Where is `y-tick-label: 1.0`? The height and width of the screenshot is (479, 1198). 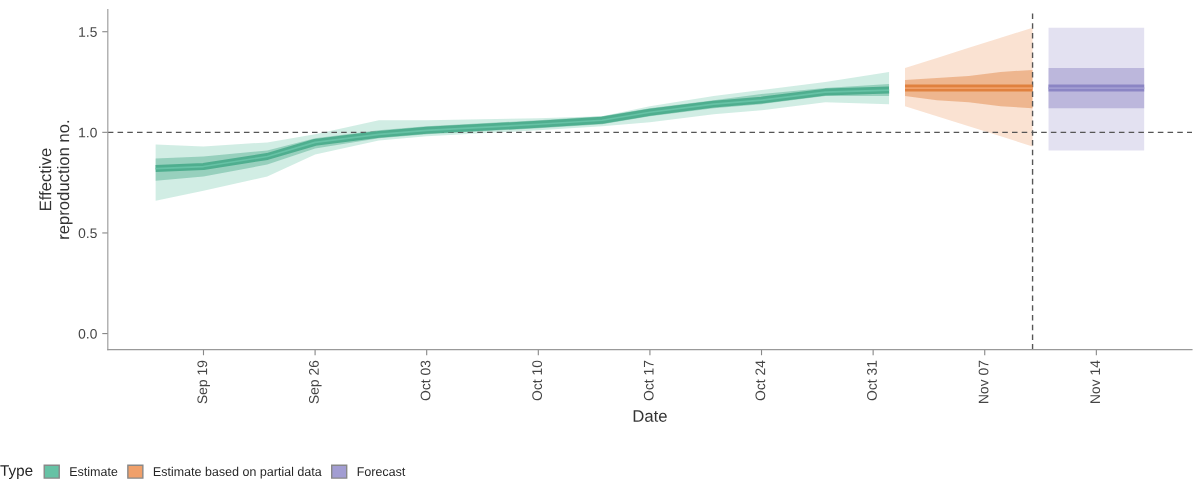
y-tick-label: 1.0 is located at coordinates (88, 132).